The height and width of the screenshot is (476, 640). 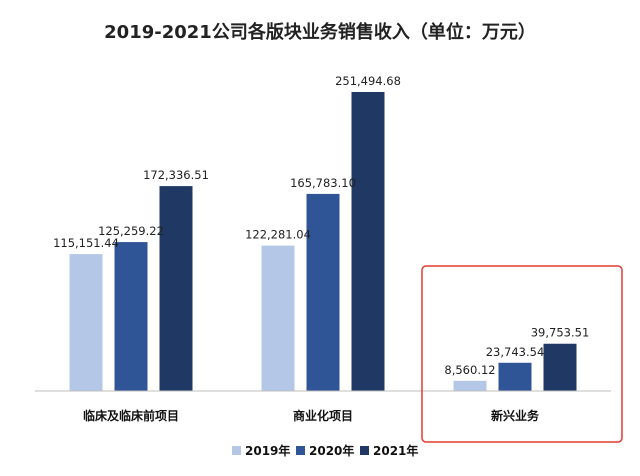 I want to click on bar-2021年-新兴业务, so click(x=560, y=367).